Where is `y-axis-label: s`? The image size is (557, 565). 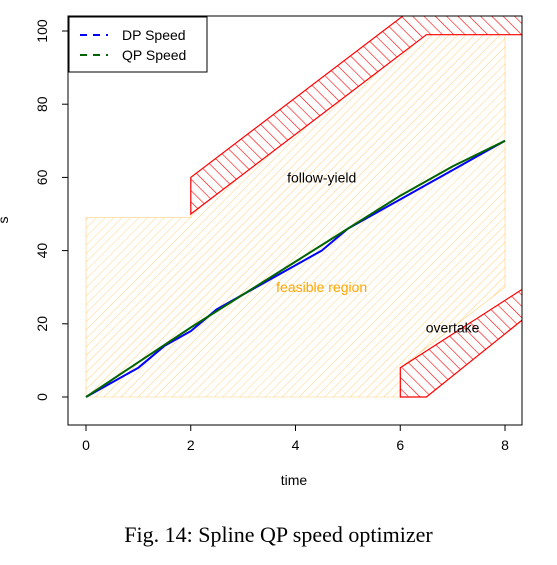
y-axis-label: s is located at coordinates (5, 220).